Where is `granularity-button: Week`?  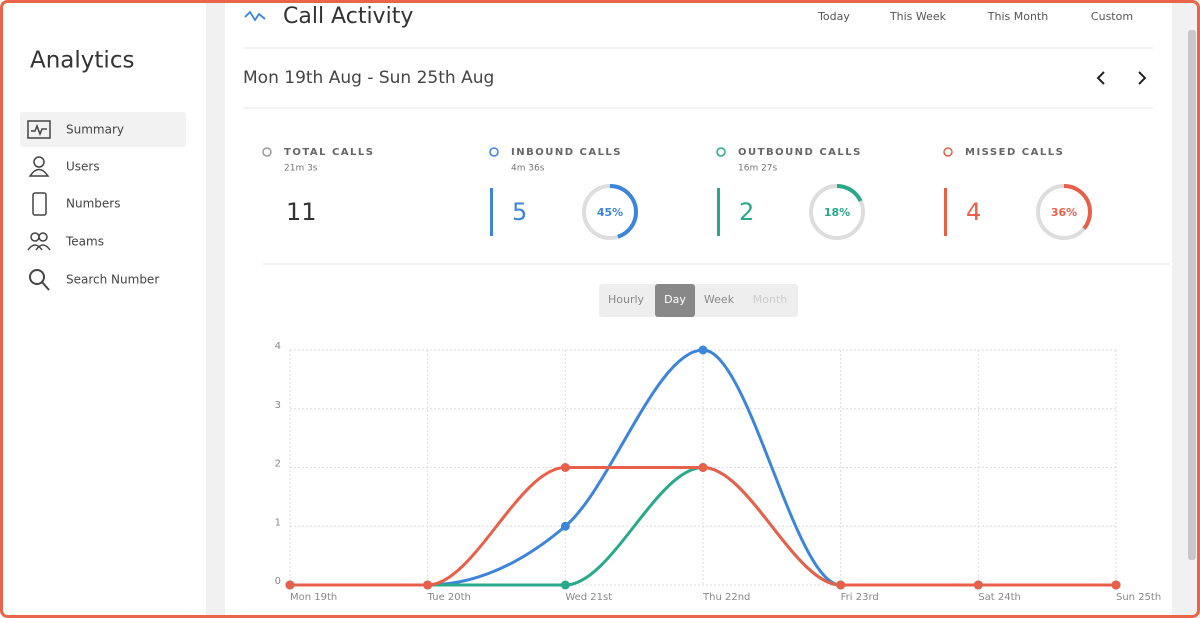 granularity-button: Week is located at coordinates (719, 299).